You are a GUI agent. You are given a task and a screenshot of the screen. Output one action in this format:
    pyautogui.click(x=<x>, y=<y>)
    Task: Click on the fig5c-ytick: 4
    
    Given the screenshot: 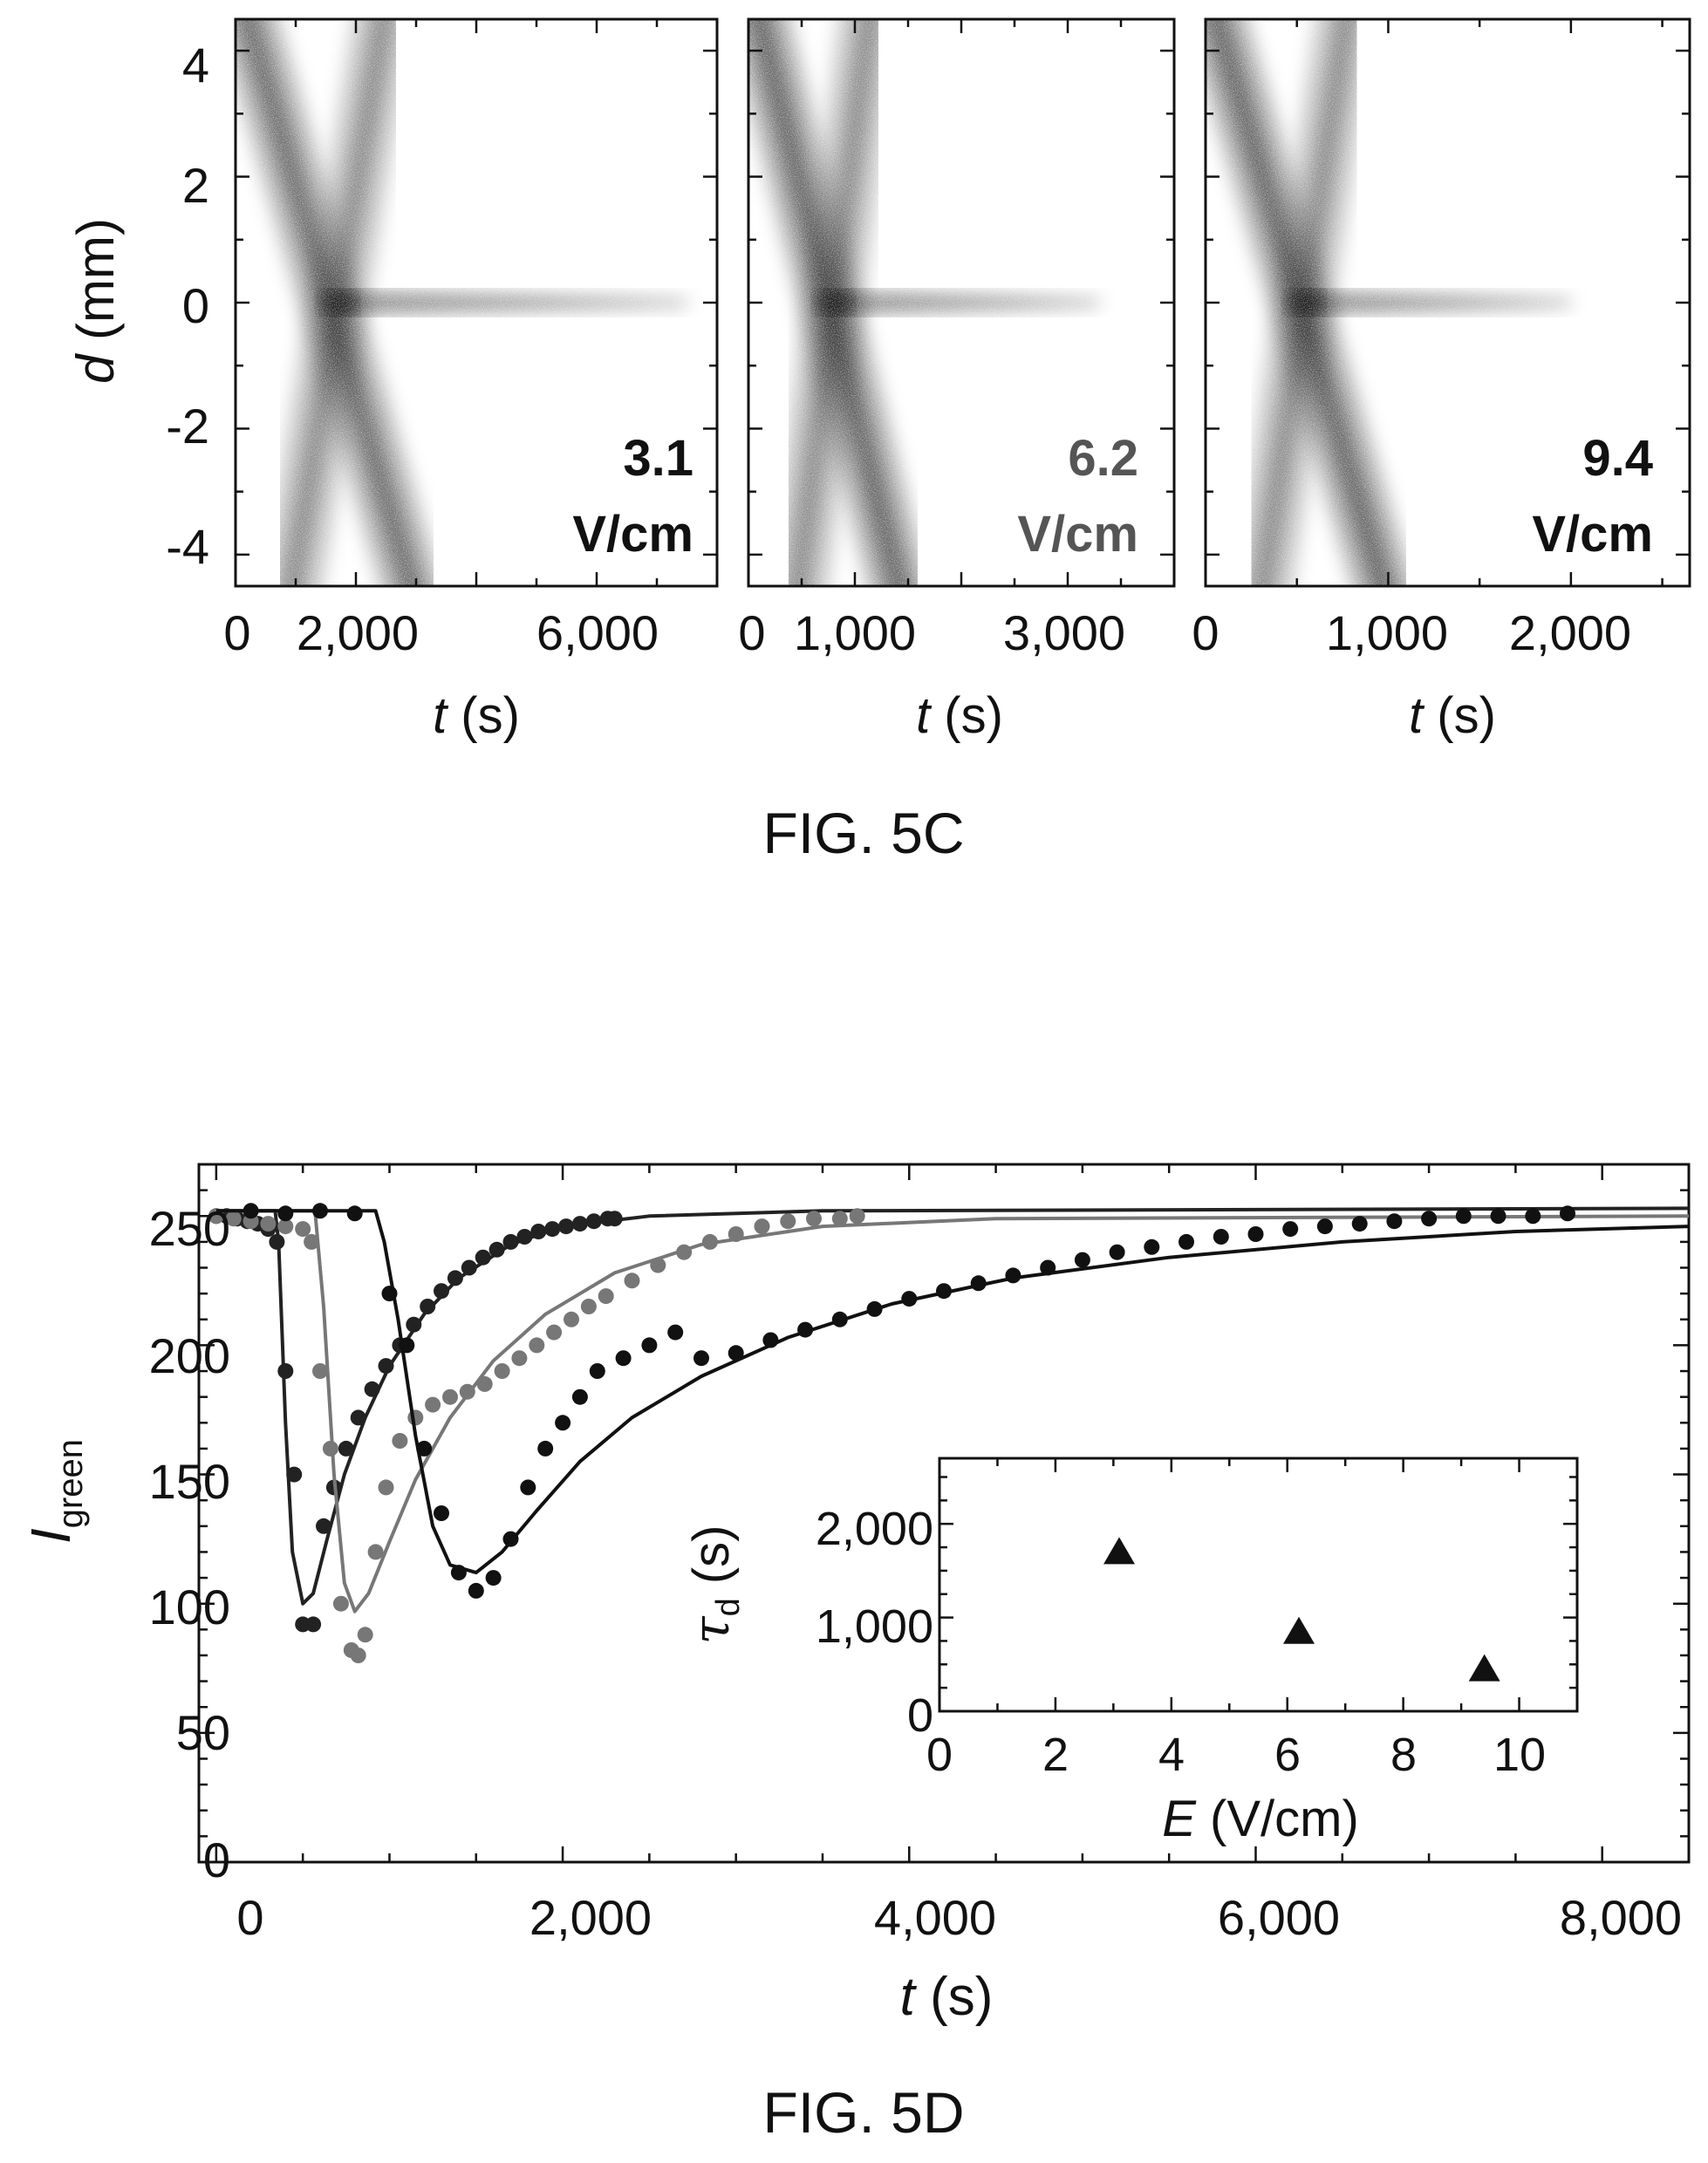 What is the action you would take?
    pyautogui.click(x=196, y=65)
    